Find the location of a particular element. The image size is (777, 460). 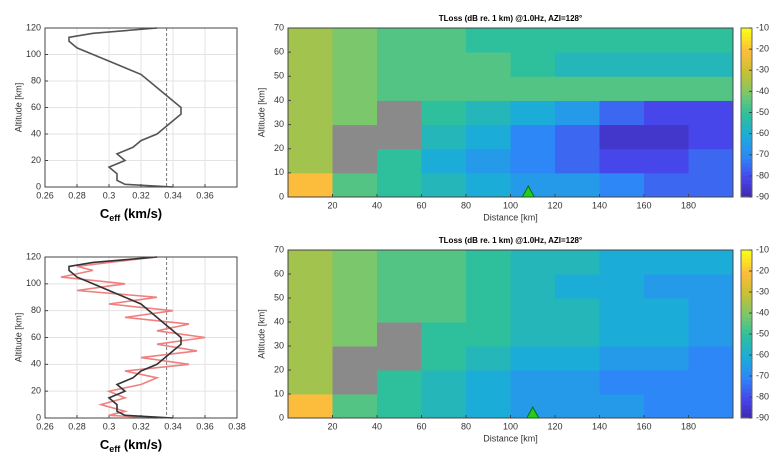

colorbar-label: -40 is located at coordinates (762, 91).